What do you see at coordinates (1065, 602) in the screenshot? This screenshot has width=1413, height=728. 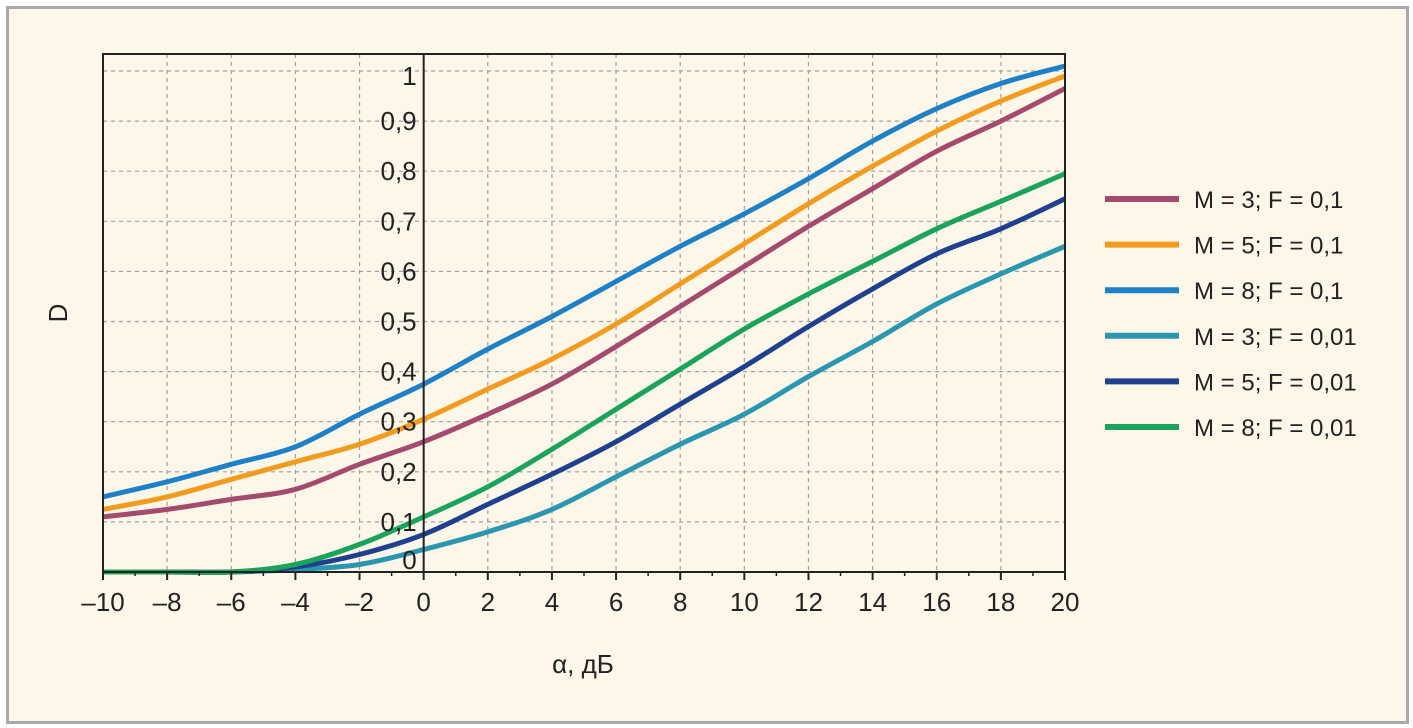 I see `x-tick-label: 20` at bounding box center [1065, 602].